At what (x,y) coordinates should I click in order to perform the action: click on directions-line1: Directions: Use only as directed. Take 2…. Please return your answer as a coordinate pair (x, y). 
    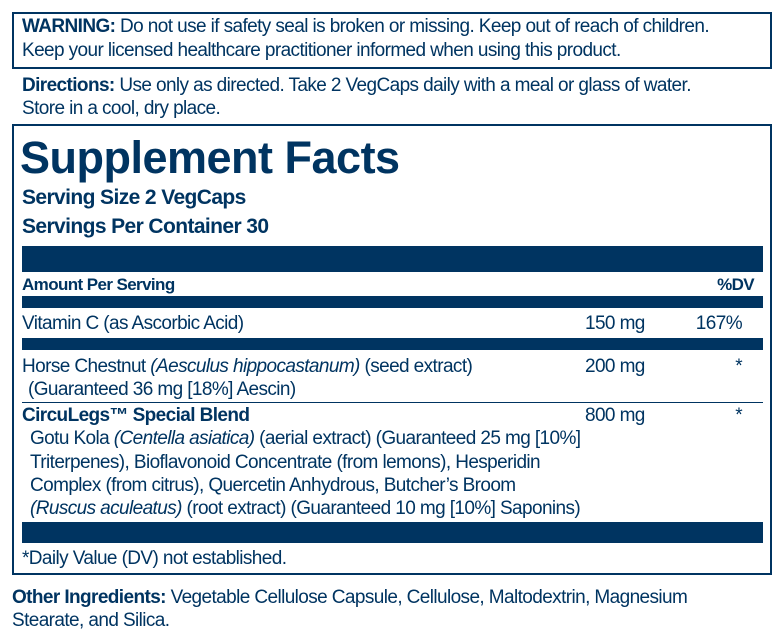
    Looking at the image, I should click on (356, 85).